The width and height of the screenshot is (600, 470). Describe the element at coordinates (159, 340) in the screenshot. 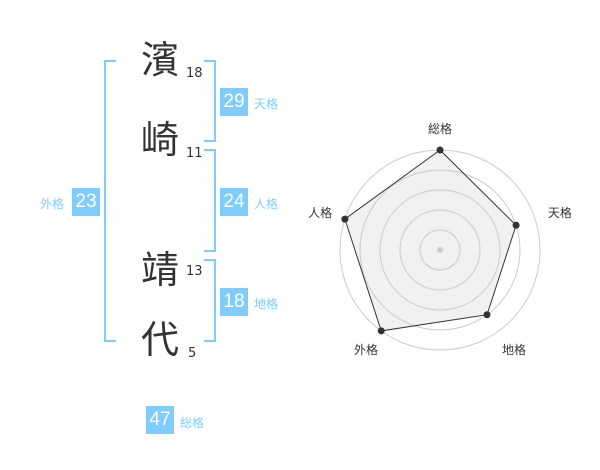

I see `name-char-4: 代` at that location.